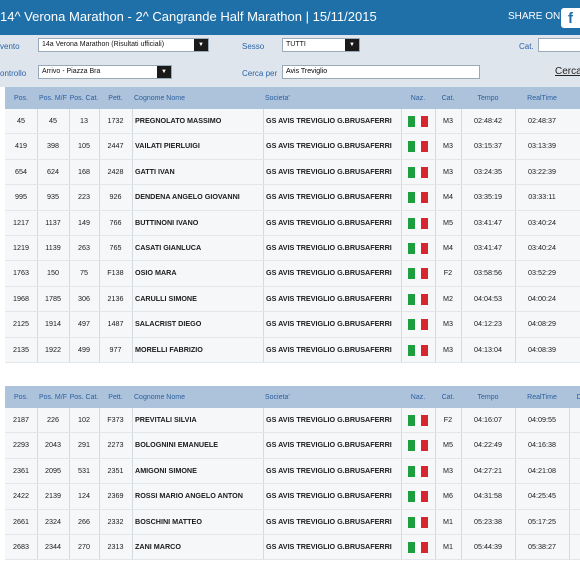  Describe the element at coordinates (115, 470) in the screenshot. I see `cell-pett: 2351` at that location.